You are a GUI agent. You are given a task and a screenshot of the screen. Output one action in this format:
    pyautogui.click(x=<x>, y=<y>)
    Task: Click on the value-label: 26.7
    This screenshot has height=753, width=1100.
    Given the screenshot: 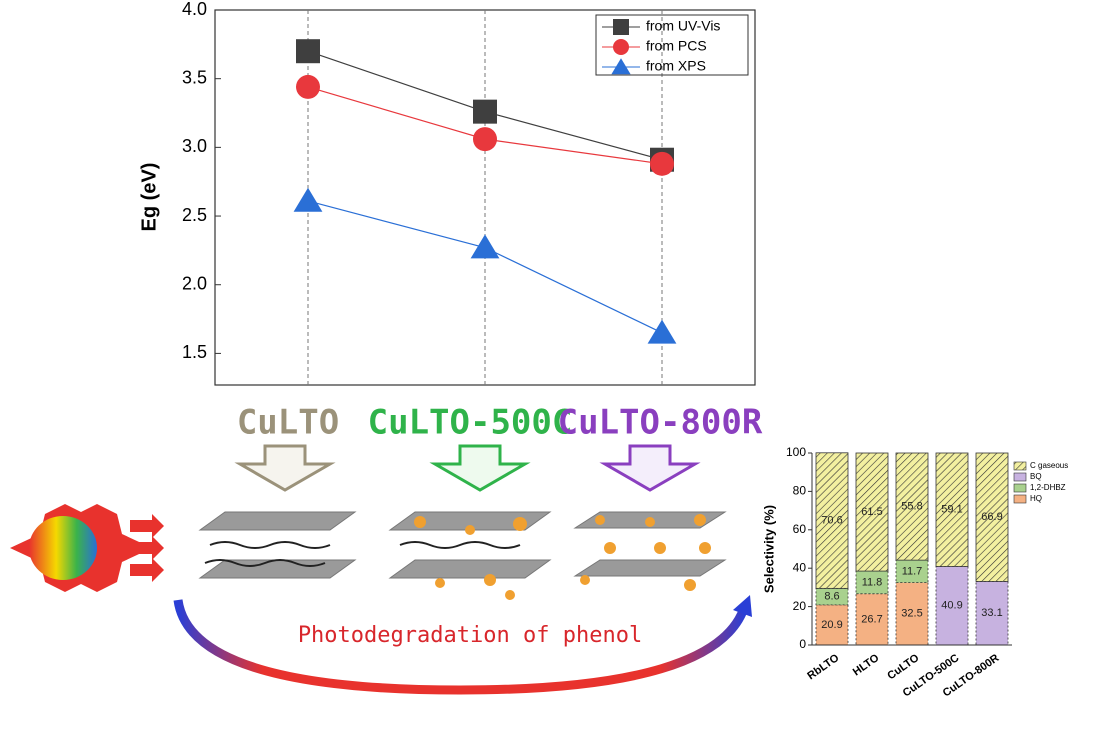 What is the action you would take?
    pyautogui.click(x=871, y=619)
    